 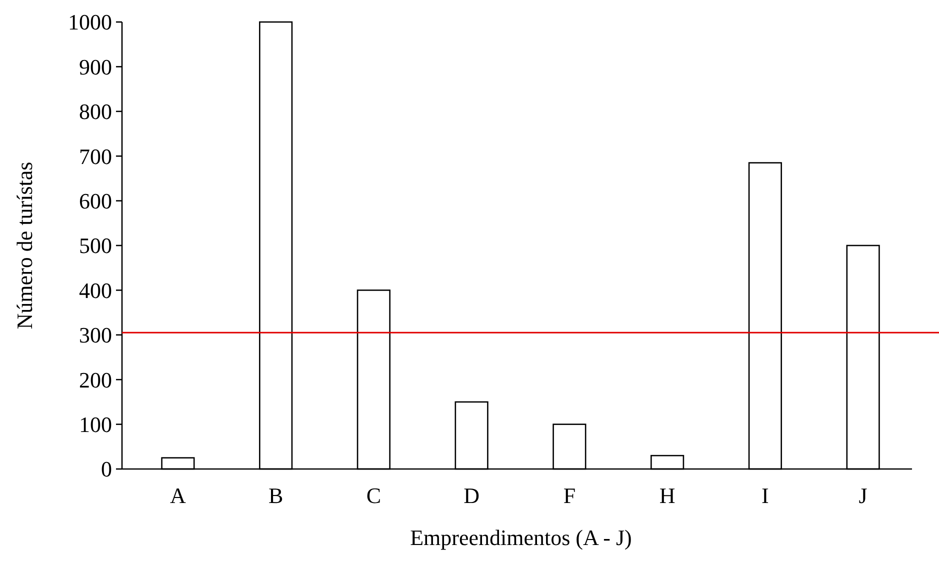 I want to click on x-tick-label: D, so click(x=472, y=495).